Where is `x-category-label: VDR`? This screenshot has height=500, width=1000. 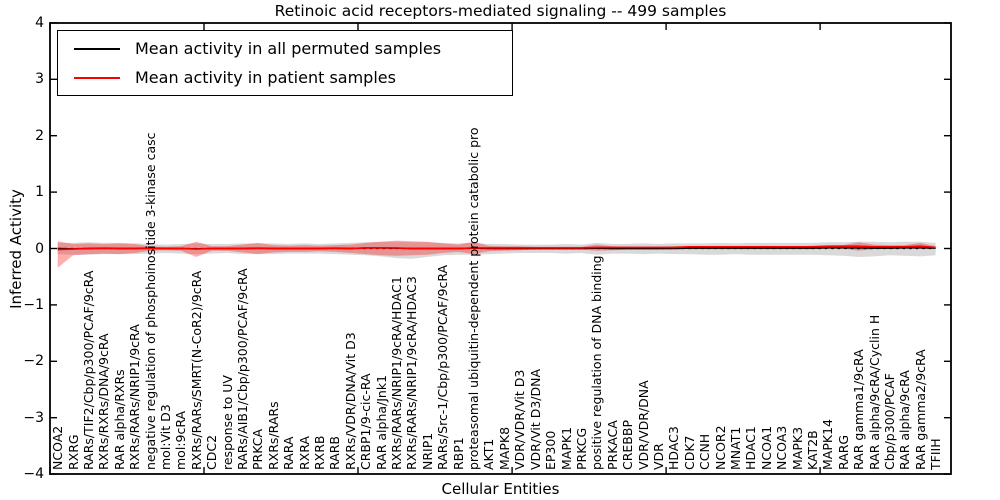
x-category-label: VDR is located at coordinates (658, 456).